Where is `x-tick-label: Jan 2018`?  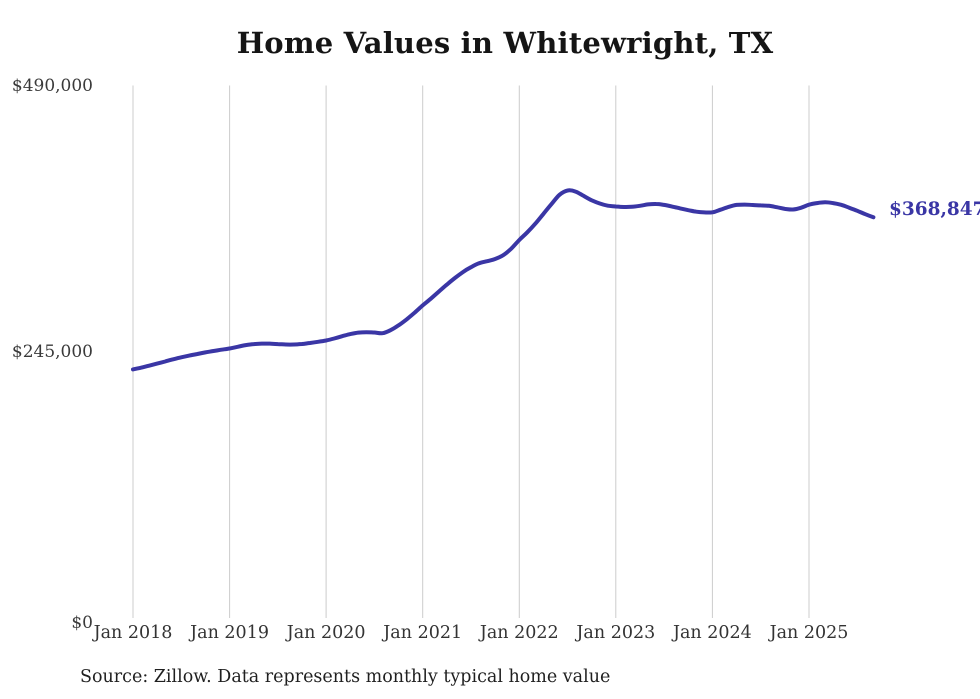 x-tick-label: Jan 2018 is located at coordinates (133, 633).